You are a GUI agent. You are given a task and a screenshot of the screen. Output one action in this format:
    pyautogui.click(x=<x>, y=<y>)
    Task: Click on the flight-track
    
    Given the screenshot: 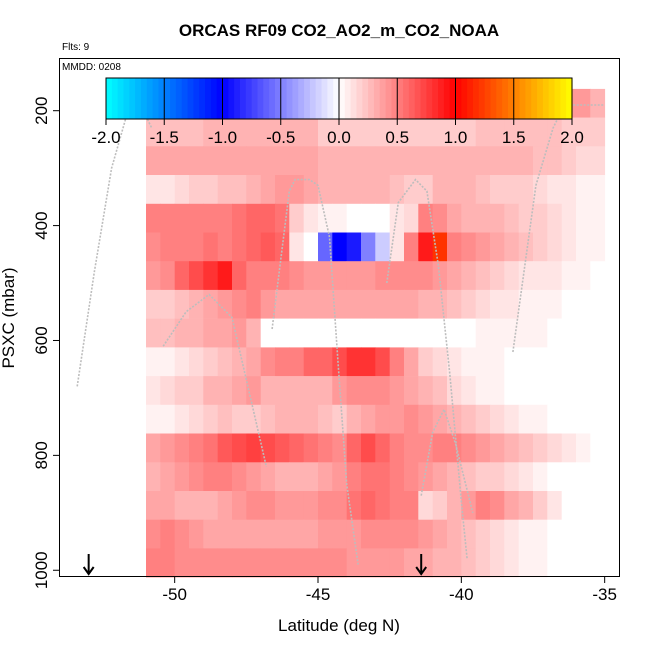 What is the action you would take?
    pyautogui.click(x=427, y=368)
    